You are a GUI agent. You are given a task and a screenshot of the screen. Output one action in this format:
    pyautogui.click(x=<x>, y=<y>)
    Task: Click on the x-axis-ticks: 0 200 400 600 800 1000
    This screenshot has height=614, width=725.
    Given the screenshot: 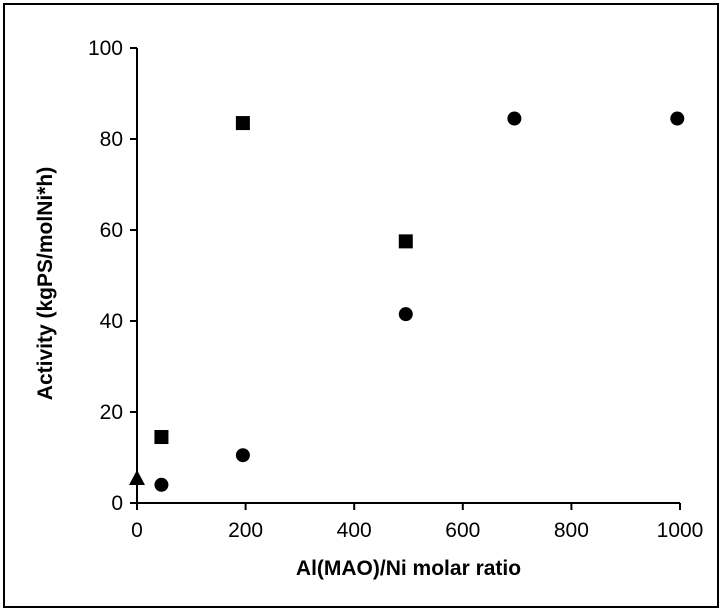 What is the action you would take?
    pyautogui.click(x=417, y=522)
    